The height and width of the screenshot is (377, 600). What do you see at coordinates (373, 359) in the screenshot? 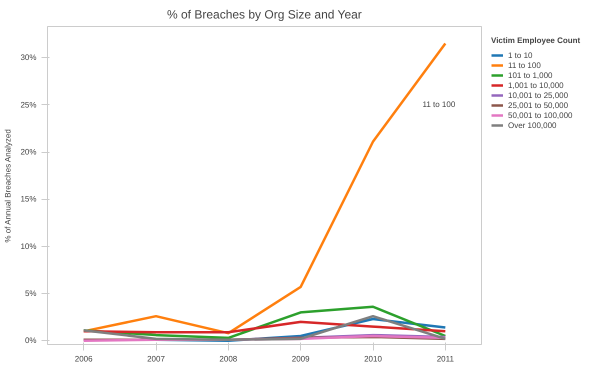
I see `x-tick-label: 2010` at bounding box center [373, 359].